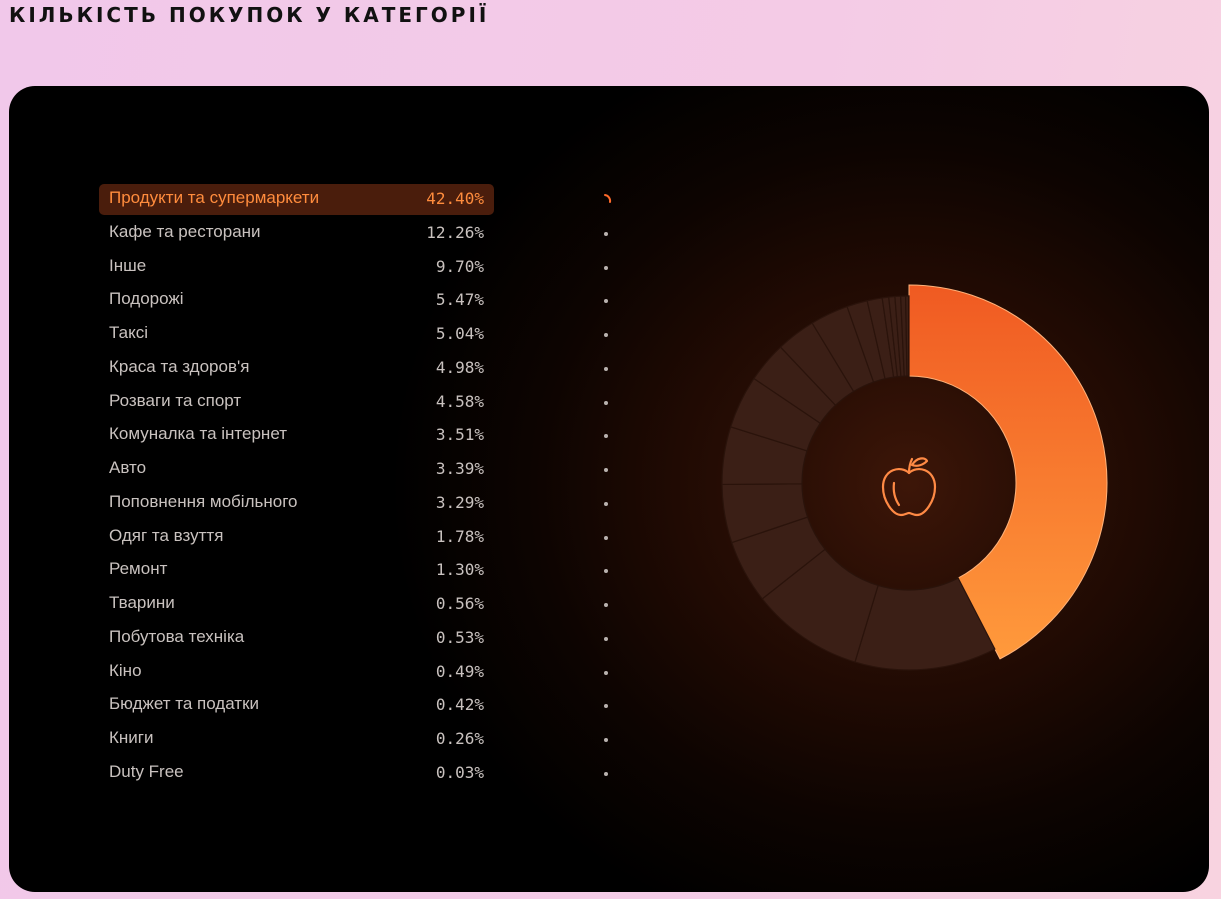 The width and height of the screenshot is (1221, 899). What do you see at coordinates (175, 400) in the screenshot?
I see `category-label: Розваги та спорт` at bounding box center [175, 400].